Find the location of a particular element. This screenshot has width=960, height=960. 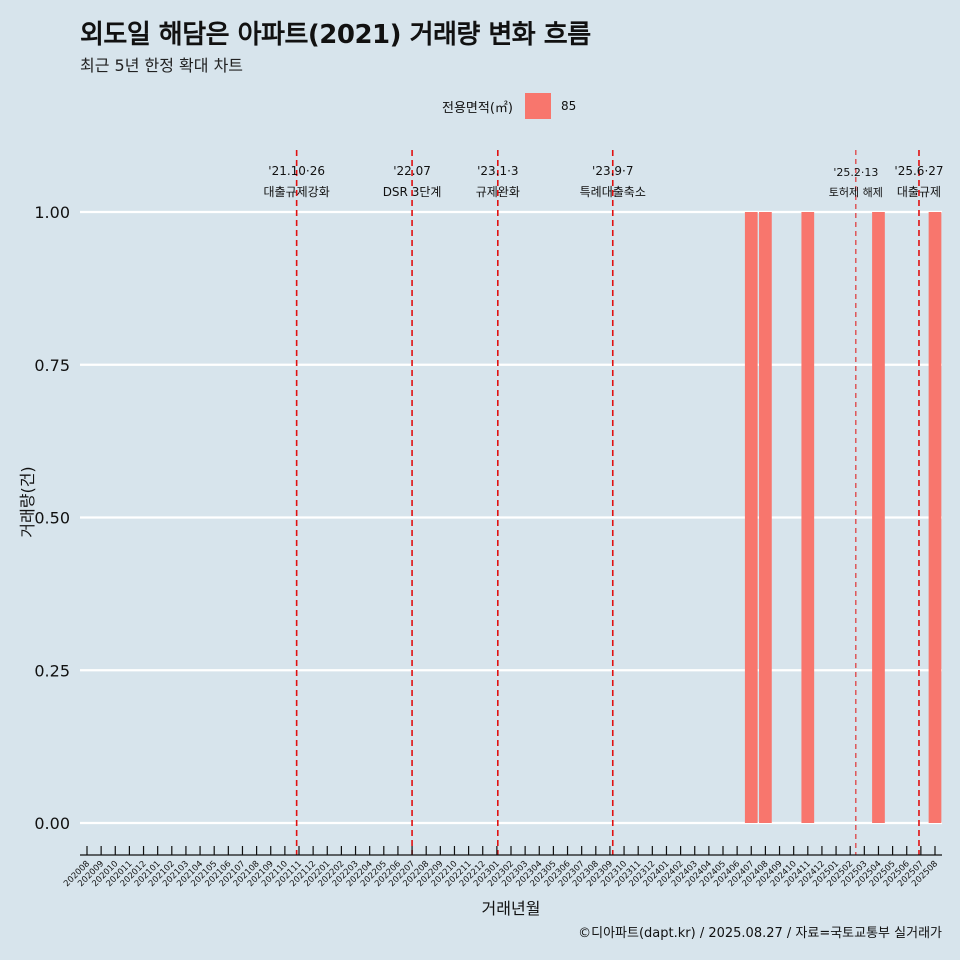

legend: 전용면적(㎡) 85 is located at coordinates (509, 106).